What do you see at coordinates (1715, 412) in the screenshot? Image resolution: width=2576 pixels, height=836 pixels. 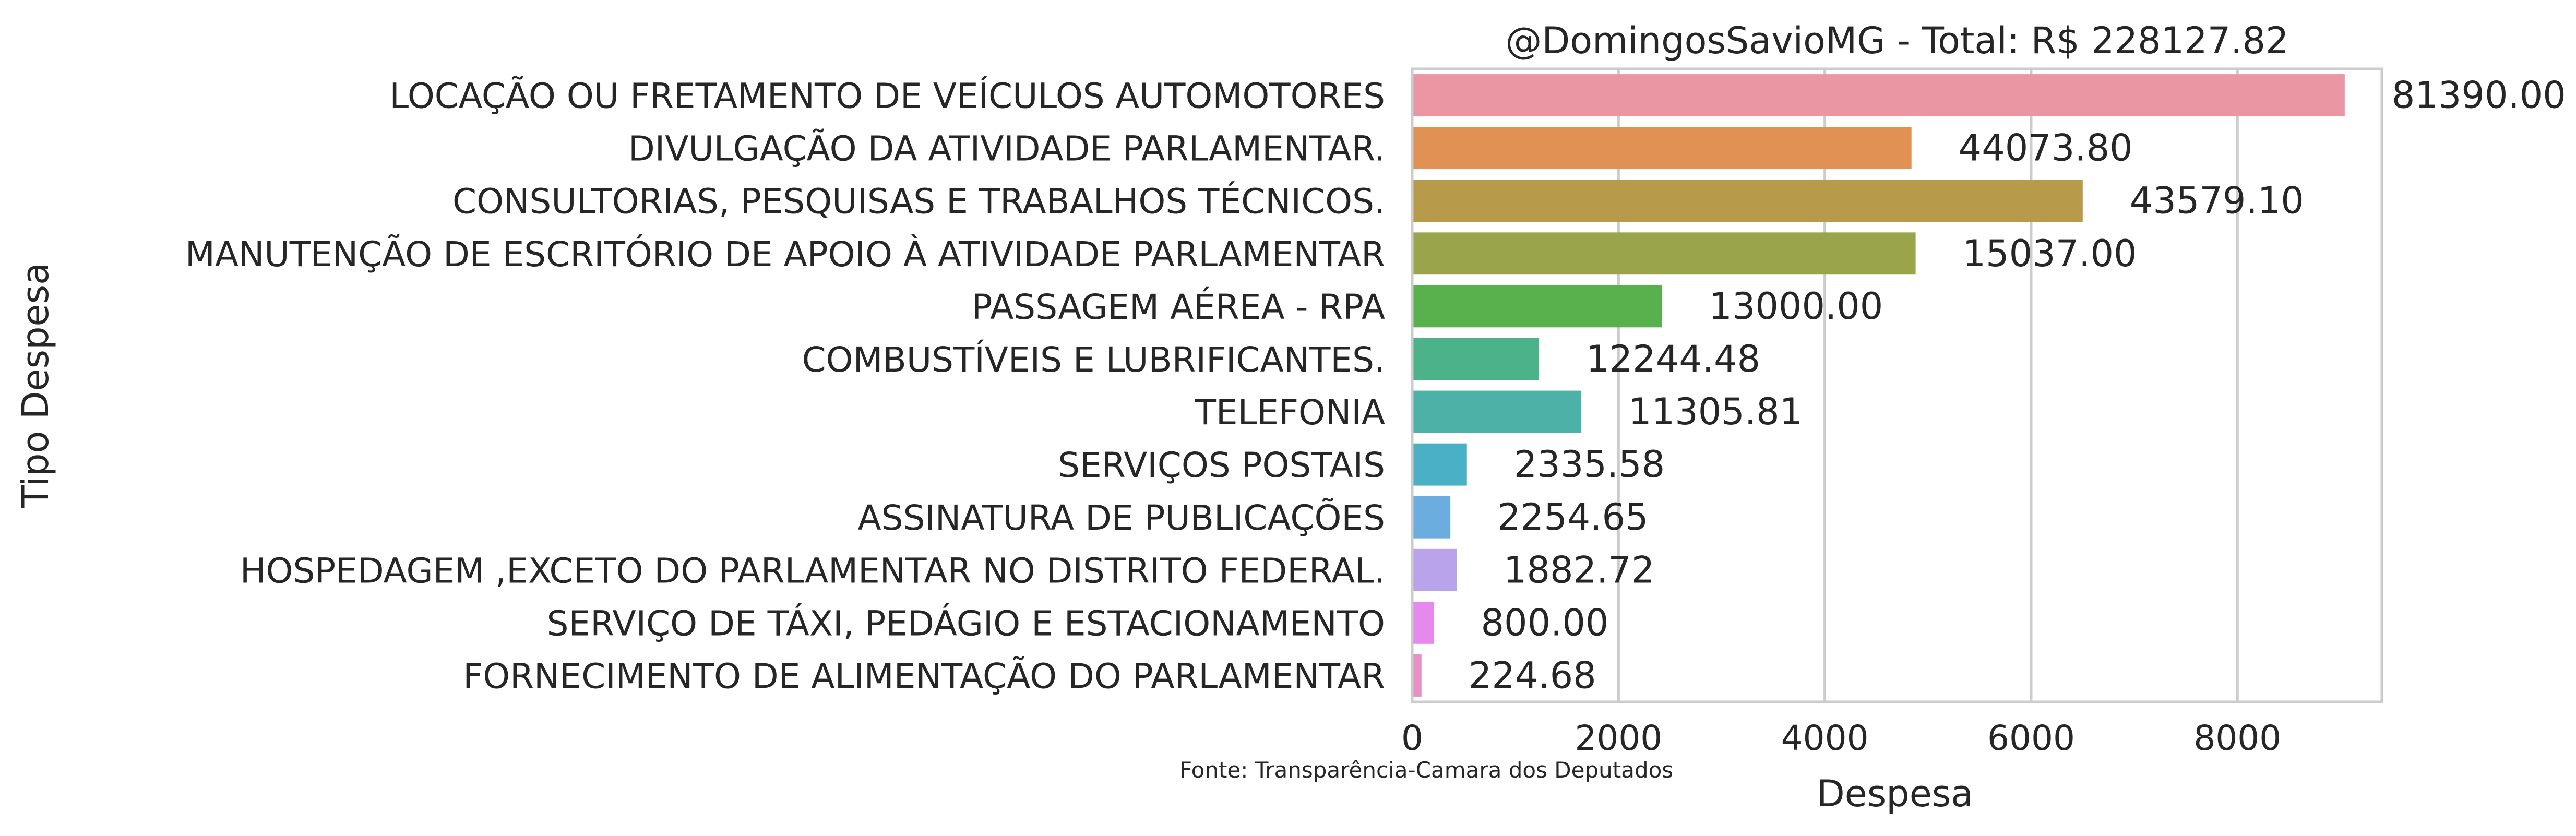 I see `data-label: 11305.81` at bounding box center [1715, 412].